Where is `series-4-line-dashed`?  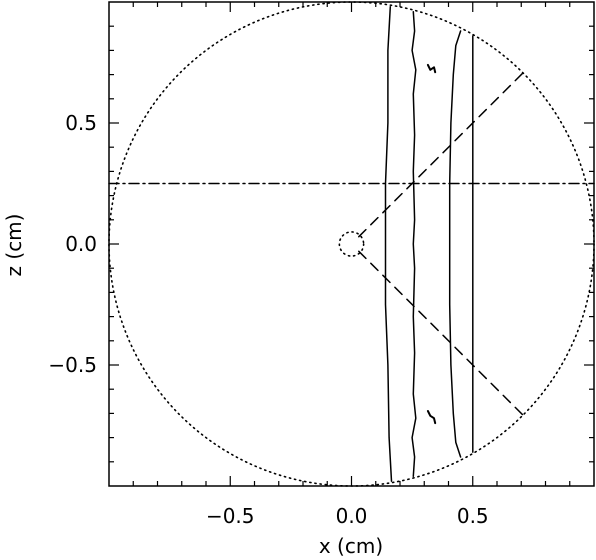 series-4-line-dashed is located at coordinates (441, 333).